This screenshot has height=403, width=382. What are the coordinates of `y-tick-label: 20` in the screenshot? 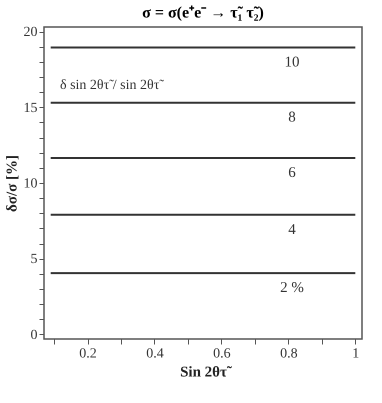 It's located at (31, 32).